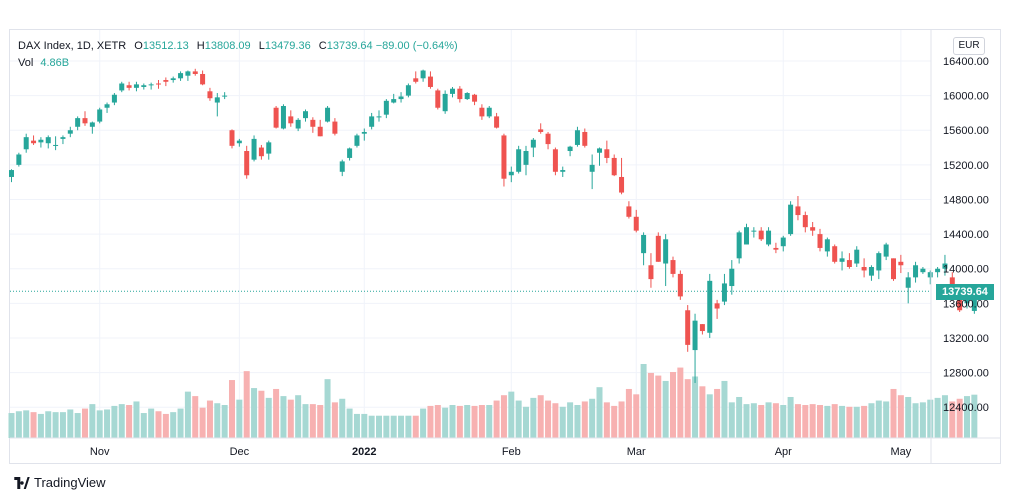 The width and height of the screenshot is (1012, 501). I want to click on currency-button: EUR, so click(969, 46).